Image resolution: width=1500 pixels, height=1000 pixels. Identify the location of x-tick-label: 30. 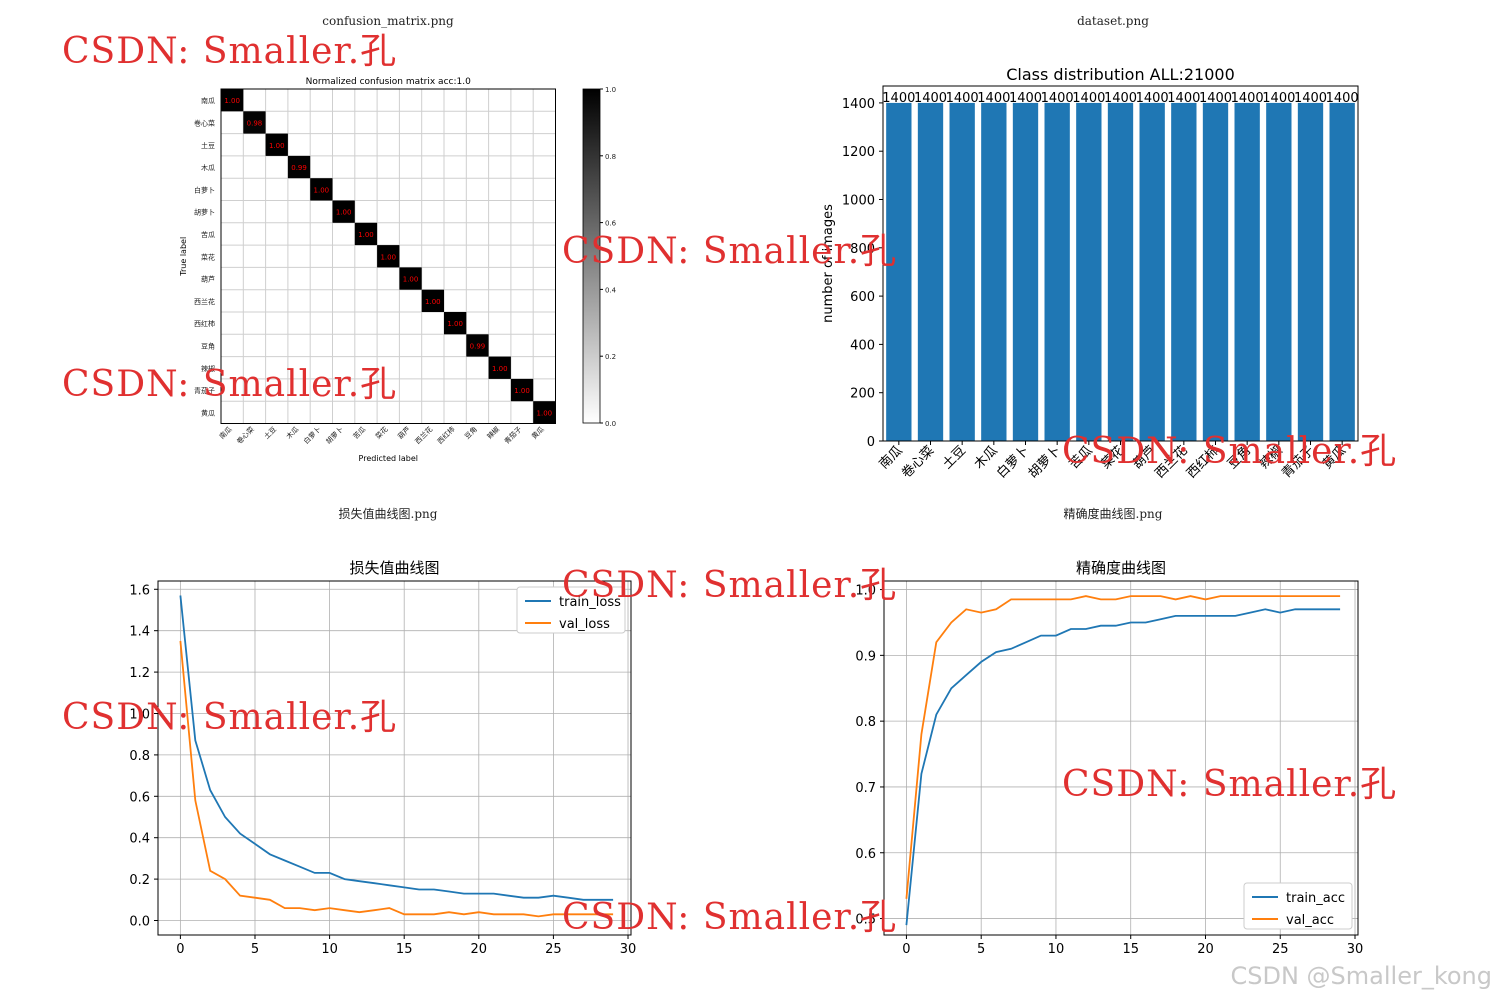
(1355, 949).